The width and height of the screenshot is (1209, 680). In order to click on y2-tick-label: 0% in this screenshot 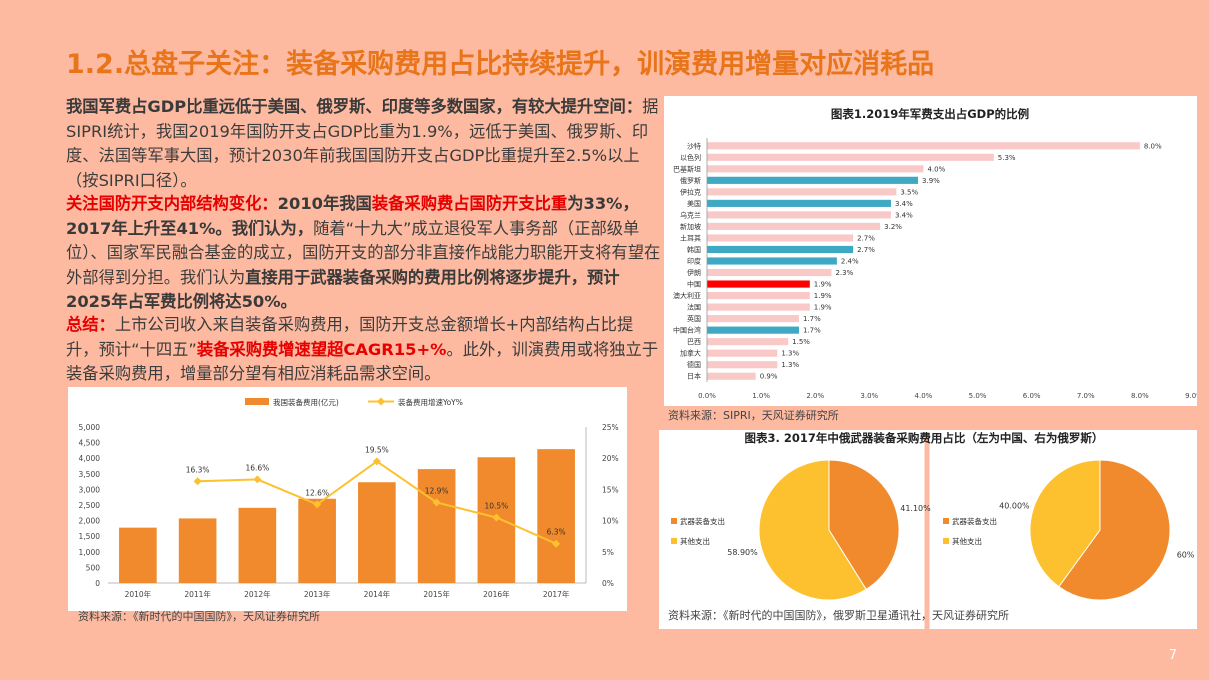, I will do `click(608, 583)`.